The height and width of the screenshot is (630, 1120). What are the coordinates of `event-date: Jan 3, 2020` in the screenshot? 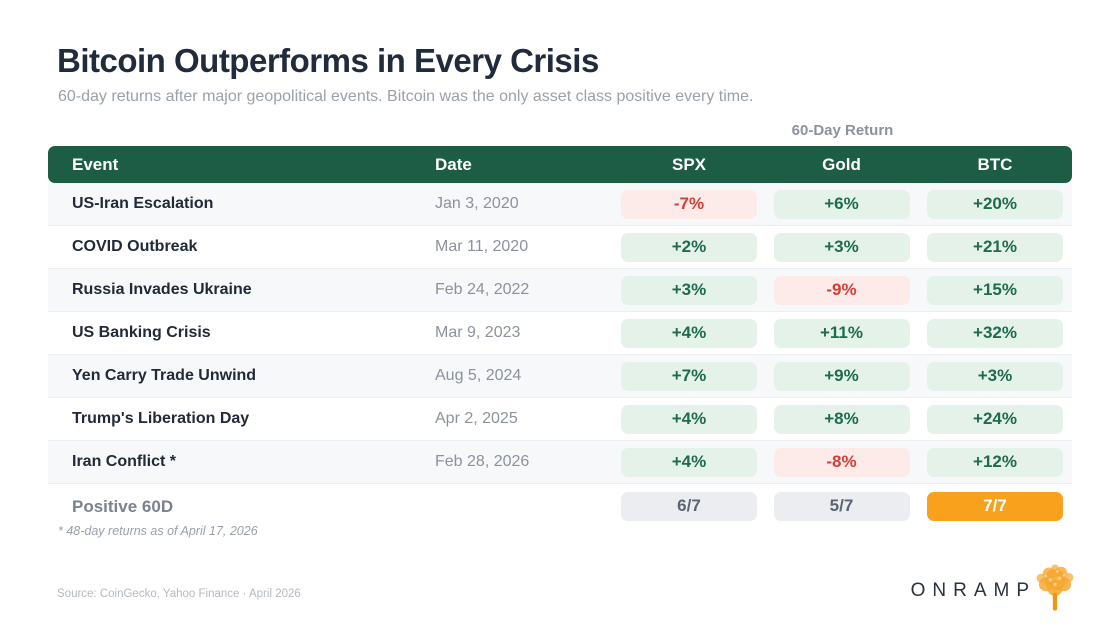 It's located at (477, 203).